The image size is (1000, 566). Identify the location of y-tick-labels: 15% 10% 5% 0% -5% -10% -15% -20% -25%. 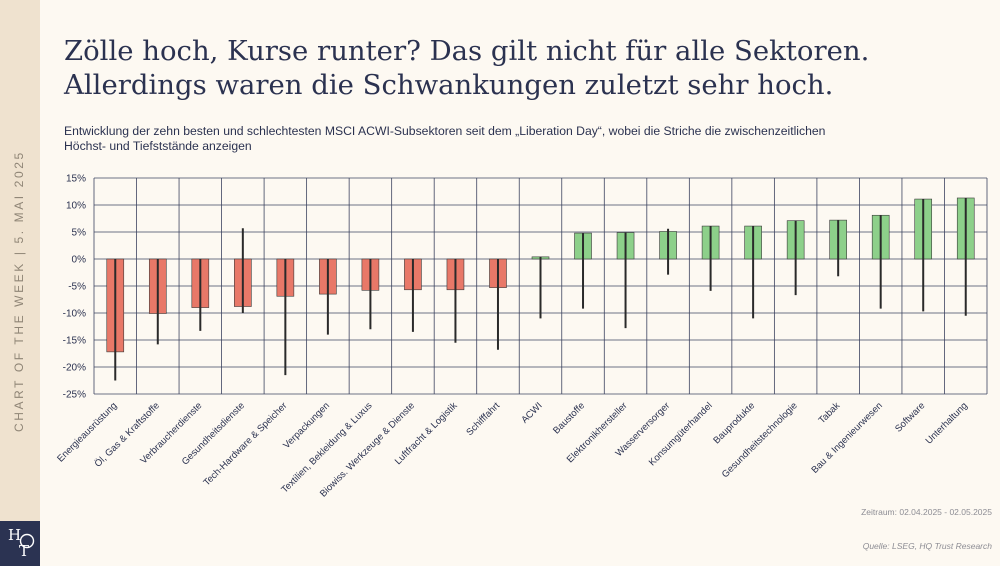
(74, 287).